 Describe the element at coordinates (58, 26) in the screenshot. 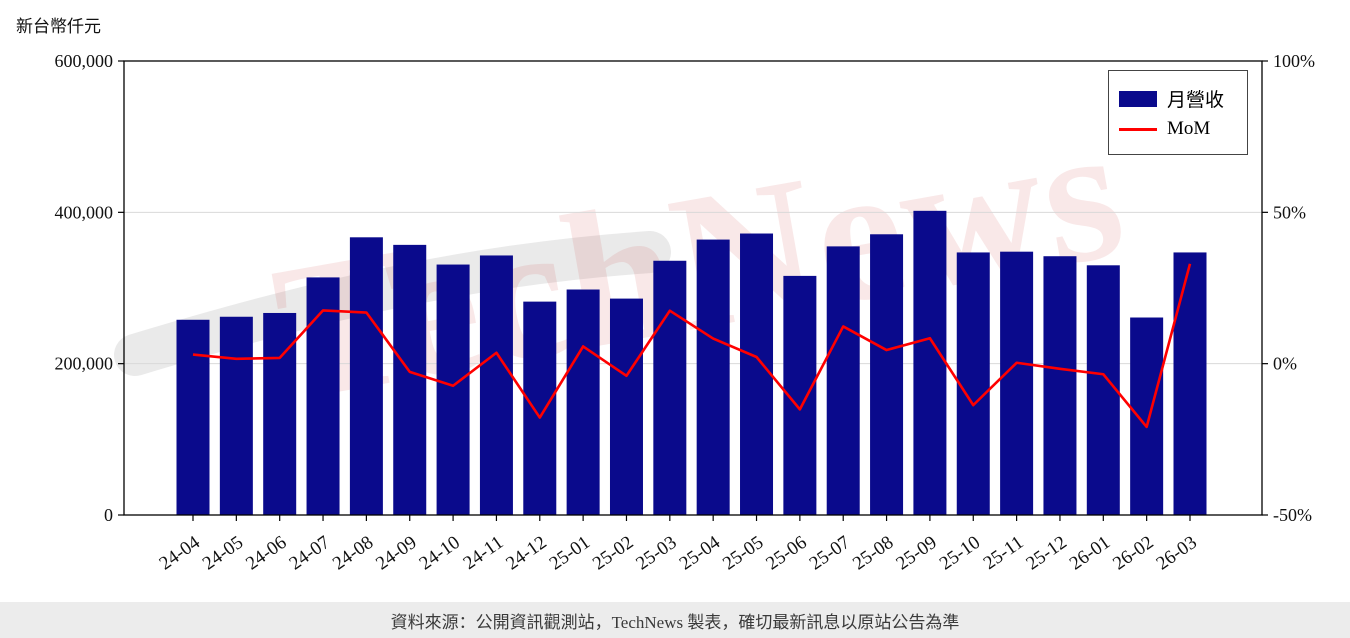

I see `y-axis-title: 新台幣仟元` at that location.